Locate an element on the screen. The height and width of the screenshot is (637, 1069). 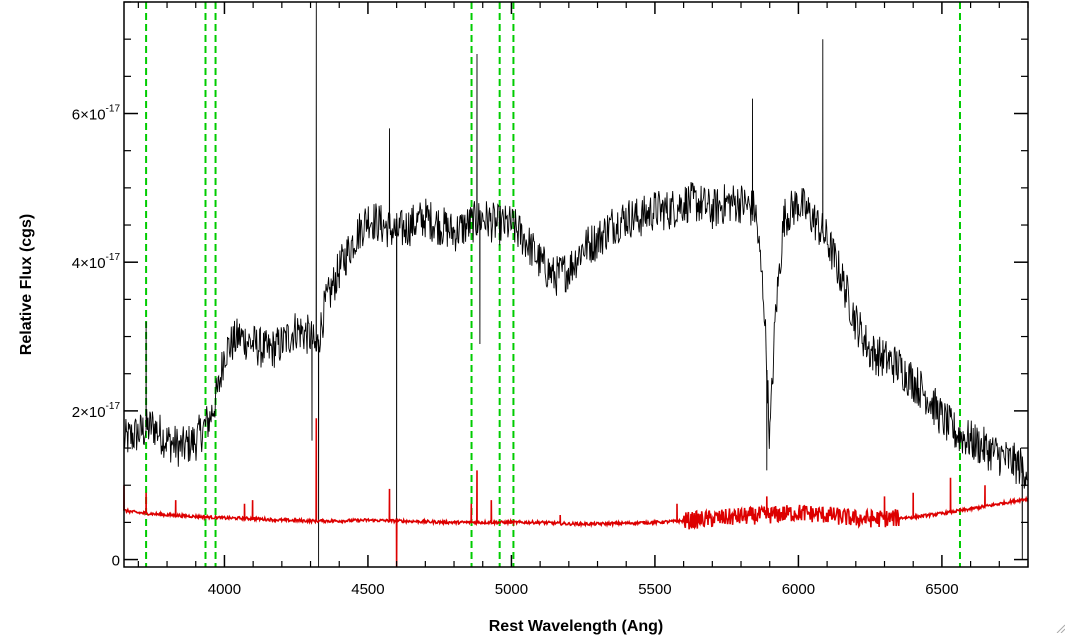
y-axis-label: Relative Flux (cgs) is located at coordinates (26, 284).